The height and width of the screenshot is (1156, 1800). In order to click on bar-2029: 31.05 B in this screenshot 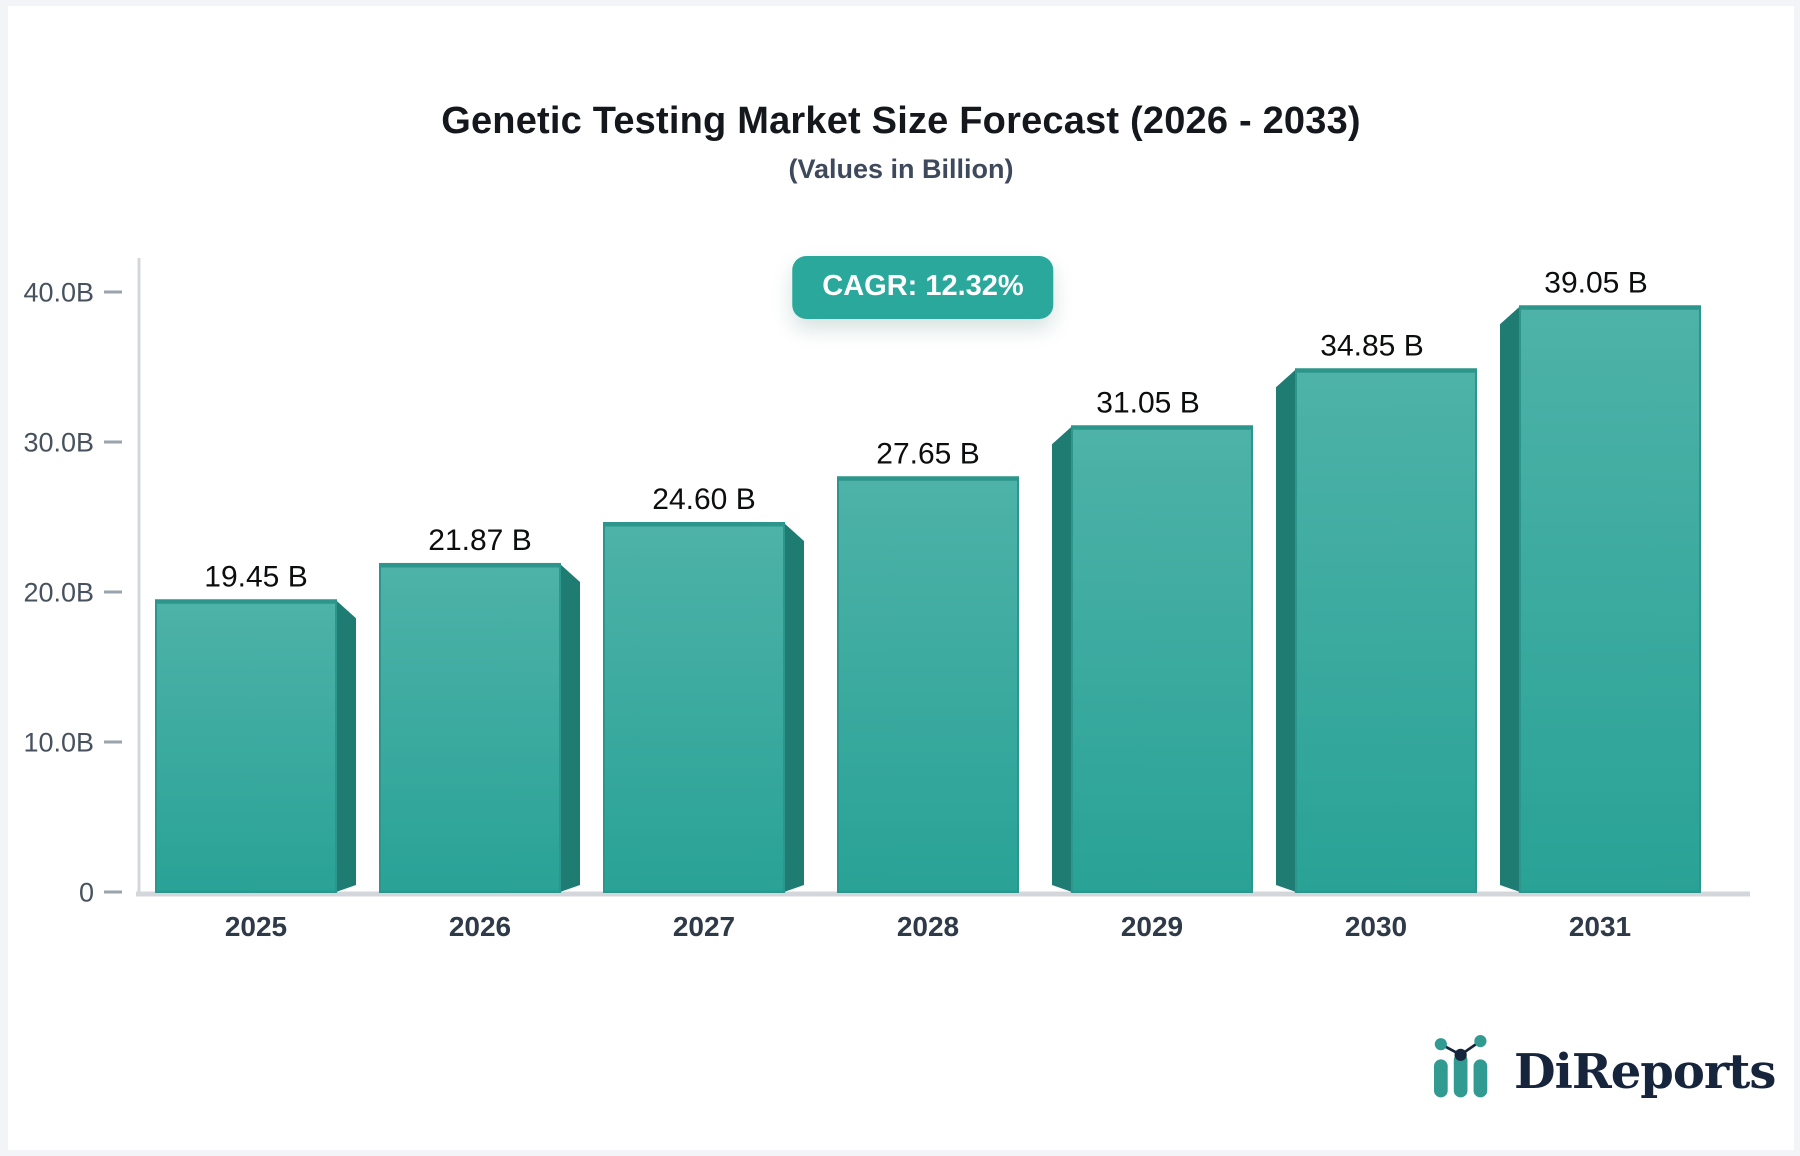, I will do `click(1152, 639)`.